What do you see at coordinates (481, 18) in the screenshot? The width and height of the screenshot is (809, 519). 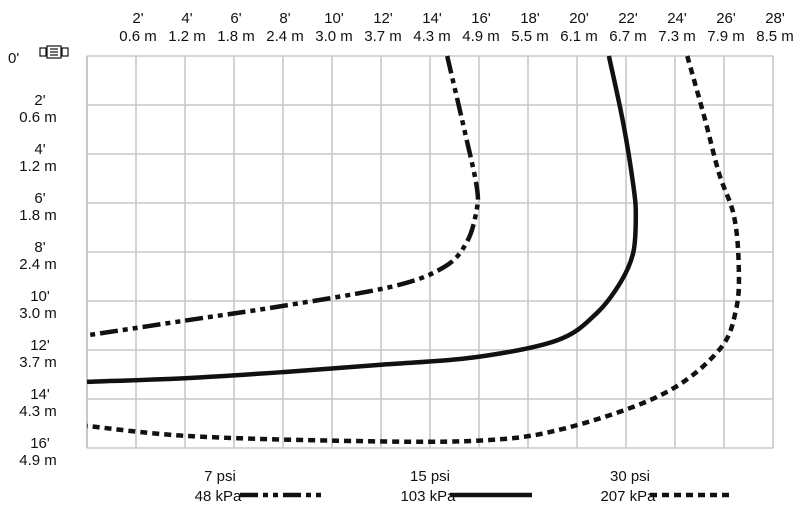 I see `x-tick-label-ft: 16'` at bounding box center [481, 18].